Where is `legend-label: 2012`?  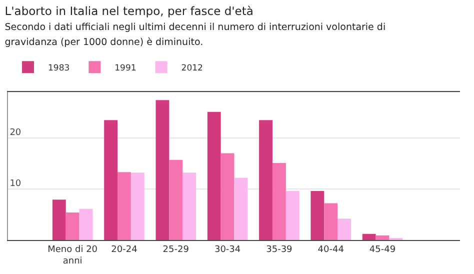
legend-label: 2012 is located at coordinates (192, 68).